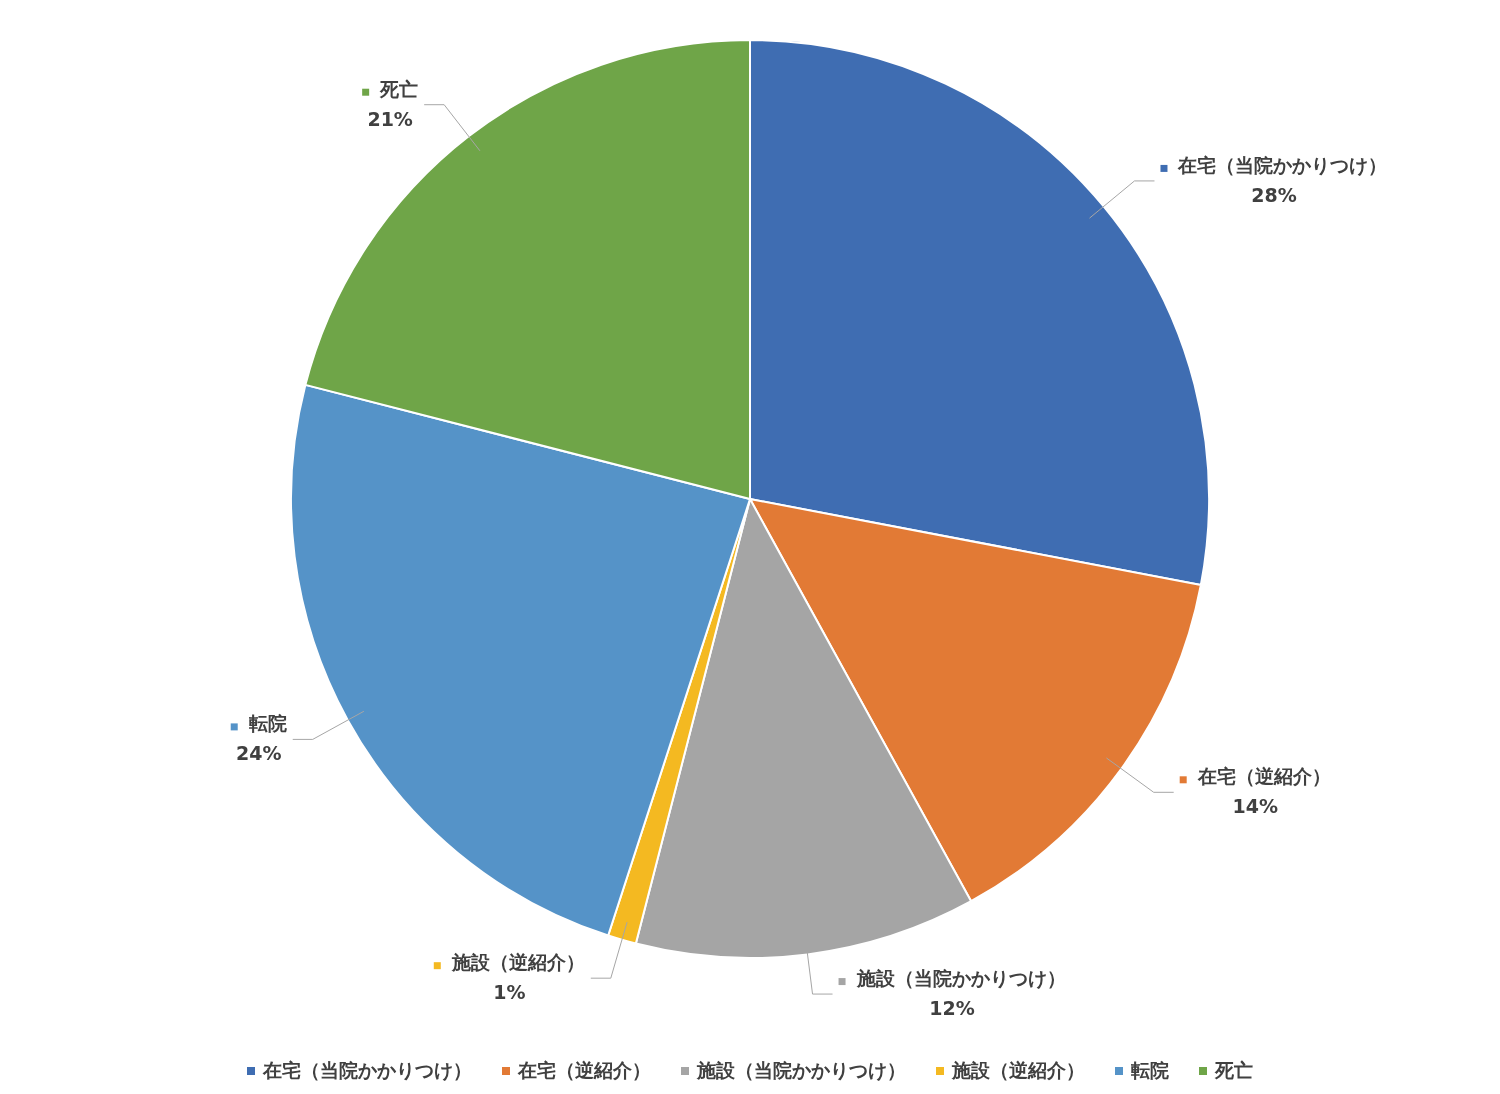 The width and height of the screenshot is (1500, 1094). Describe the element at coordinates (1150, 1070) in the screenshot. I see `category-label: 転院` at that location.